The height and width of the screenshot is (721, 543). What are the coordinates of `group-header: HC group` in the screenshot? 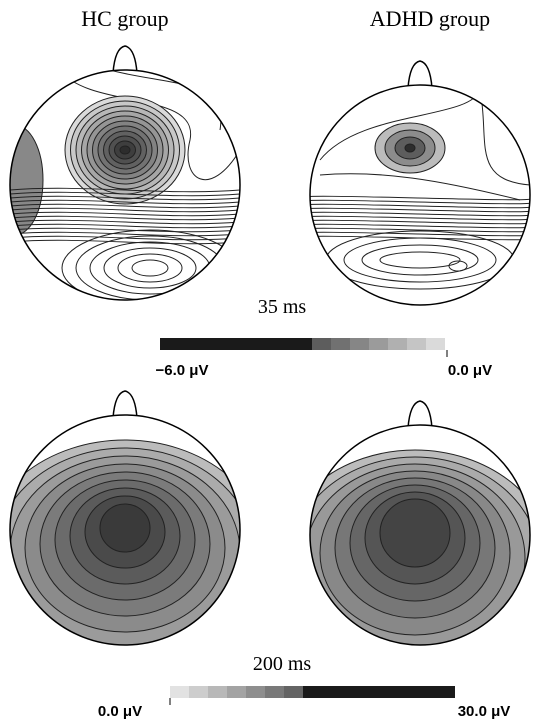 It's located at (124, 18).